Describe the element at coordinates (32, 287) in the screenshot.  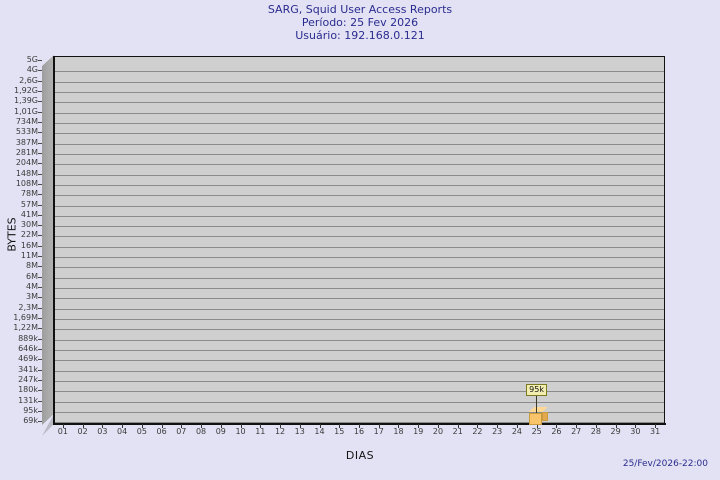
I see `y-axis-tick-label: 4M` at that location.